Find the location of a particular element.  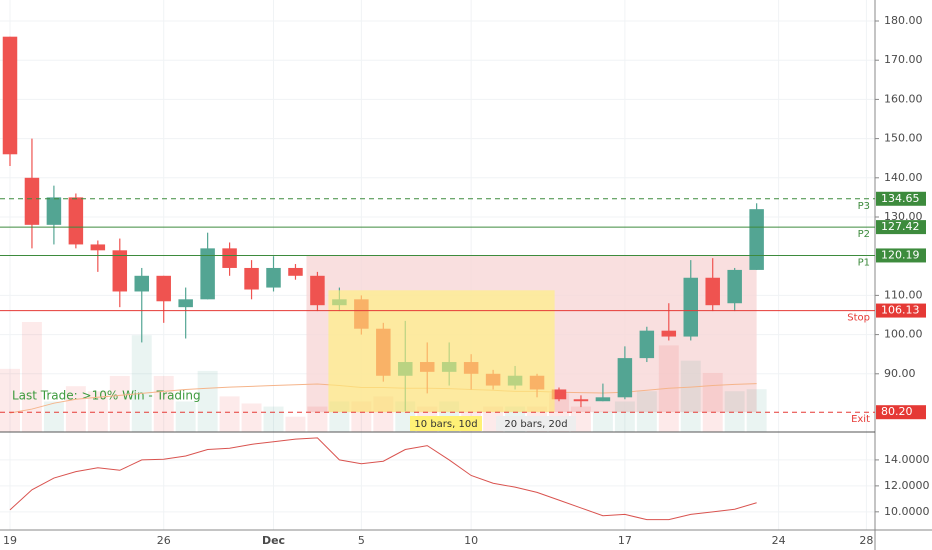

zone-label: 10 bars, 10d is located at coordinates (445, 424).